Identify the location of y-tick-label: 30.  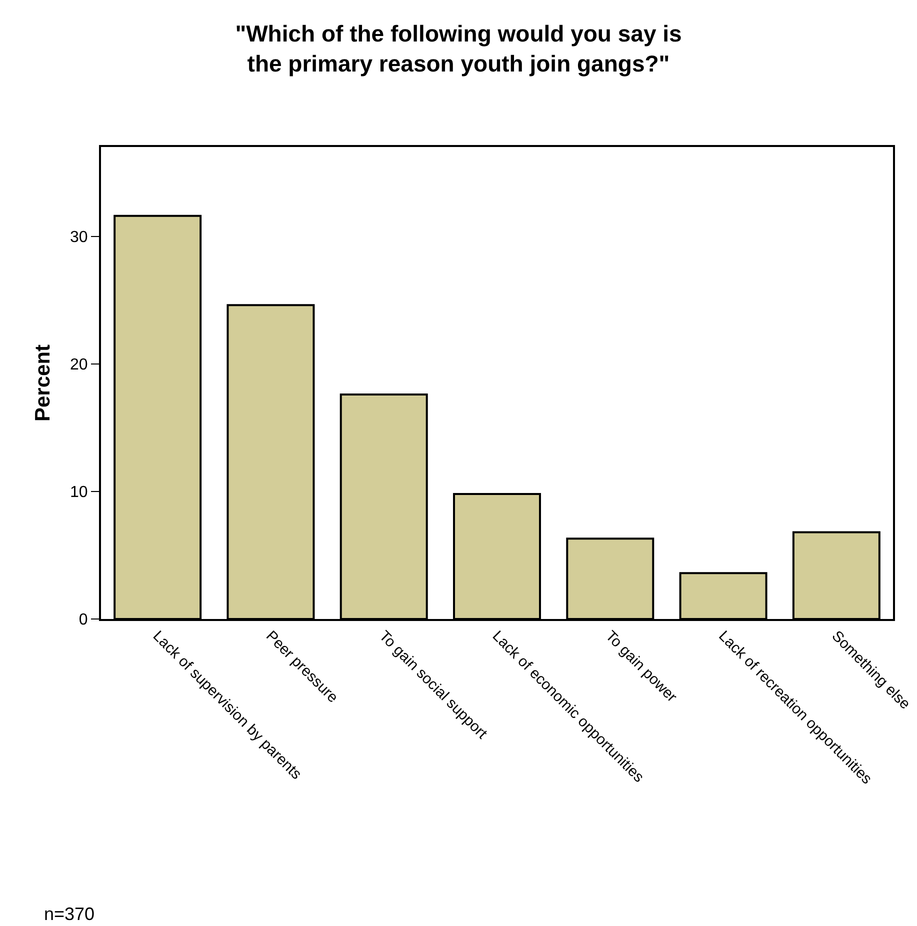
(79, 237).